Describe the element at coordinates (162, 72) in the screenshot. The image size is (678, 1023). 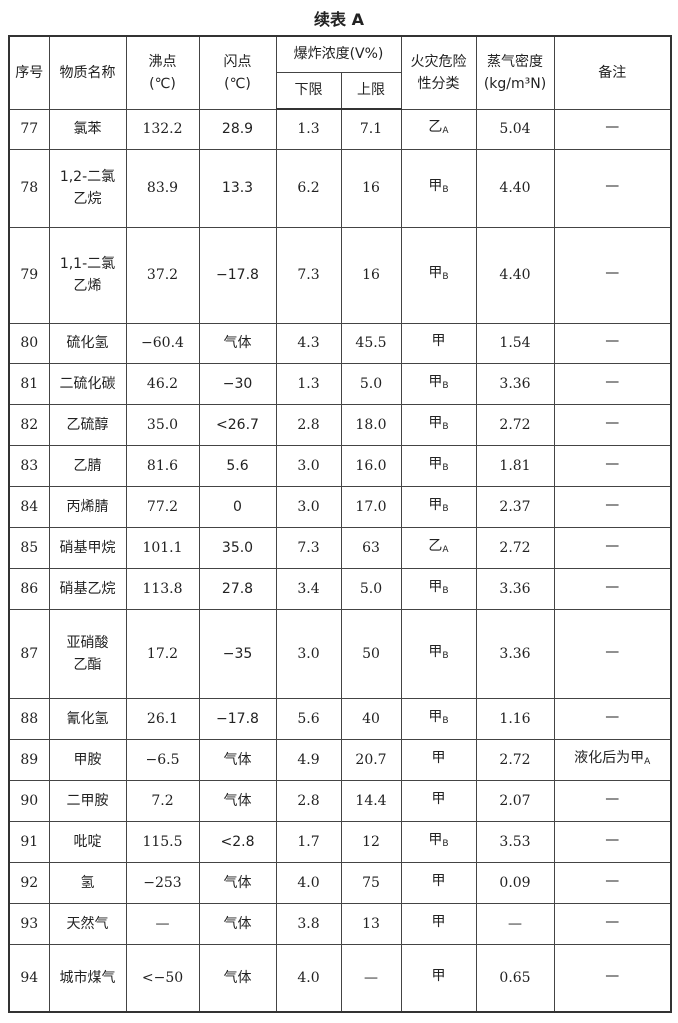
I see `header-boiling: 沸点 (℃)` at that location.